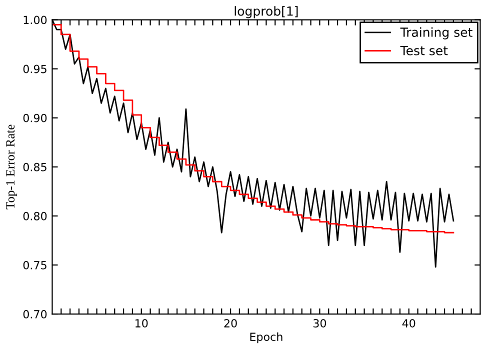 The width and height of the screenshot is (488, 347). I want to click on legend-label: Training set, so click(436, 33).